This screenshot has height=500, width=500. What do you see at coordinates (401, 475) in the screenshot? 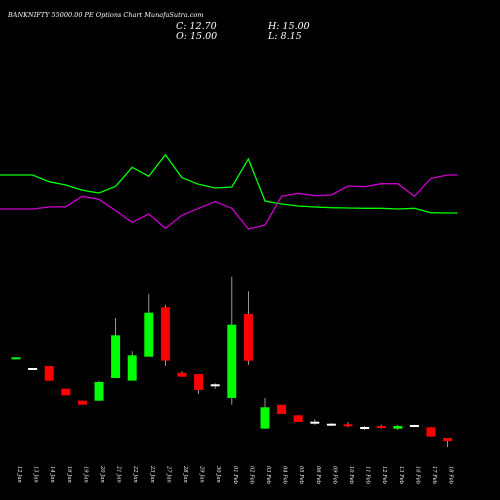
I see `x-tick-label: 13 Feb` at bounding box center [401, 475].